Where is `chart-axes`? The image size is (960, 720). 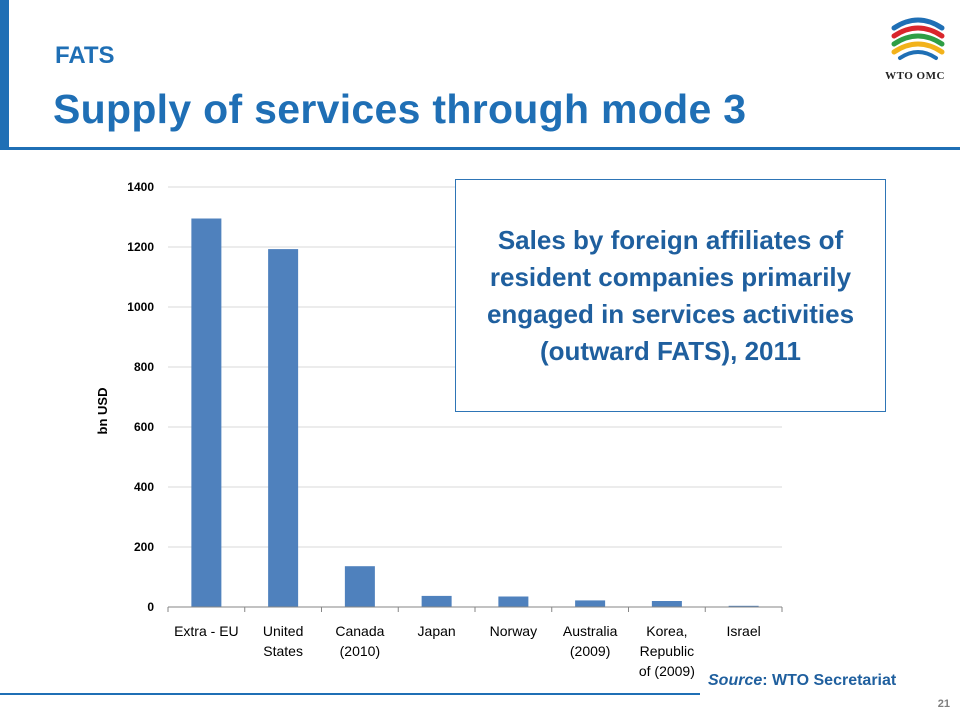
chart-axes is located at coordinates (475, 609).